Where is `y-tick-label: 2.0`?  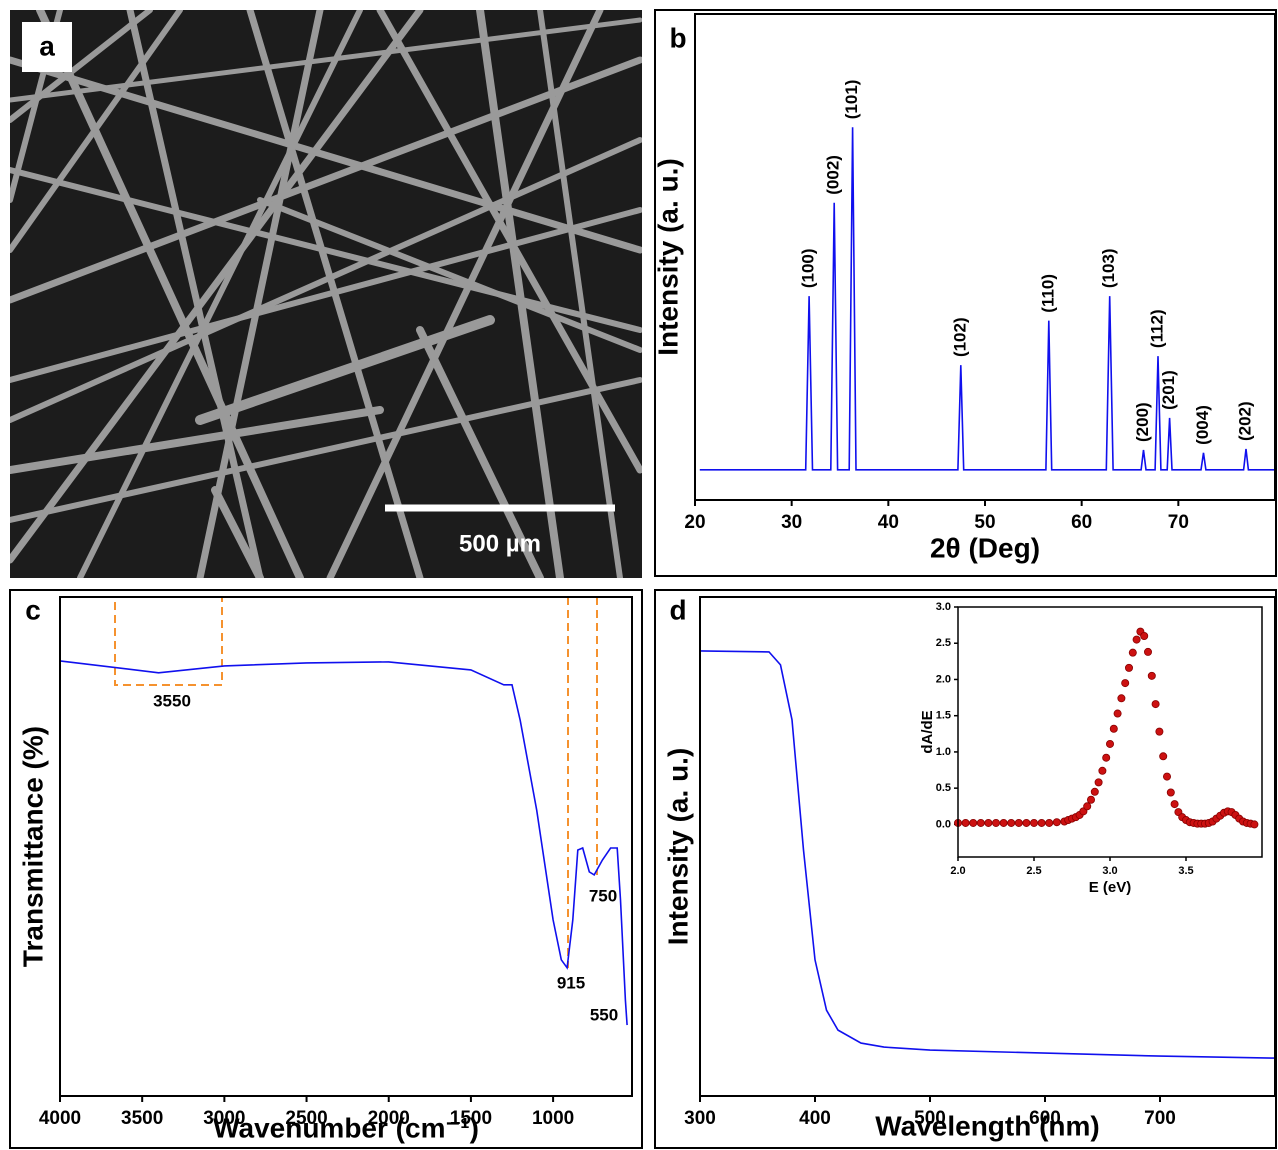
y-tick-label: 2.0 is located at coordinates (943, 679).